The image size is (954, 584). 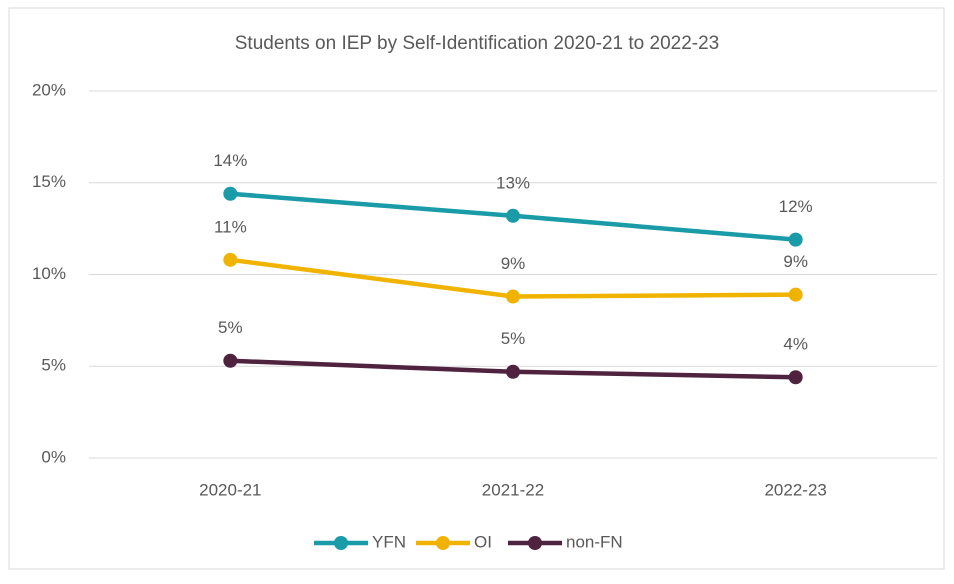 I want to click on data-label: 12%, so click(x=796, y=206).